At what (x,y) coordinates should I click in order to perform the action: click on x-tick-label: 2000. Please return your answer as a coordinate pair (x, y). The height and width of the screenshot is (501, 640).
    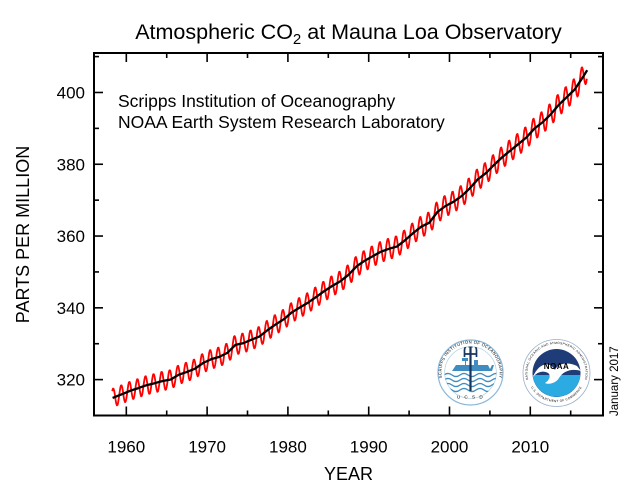
    Looking at the image, I should click on (450, 447).